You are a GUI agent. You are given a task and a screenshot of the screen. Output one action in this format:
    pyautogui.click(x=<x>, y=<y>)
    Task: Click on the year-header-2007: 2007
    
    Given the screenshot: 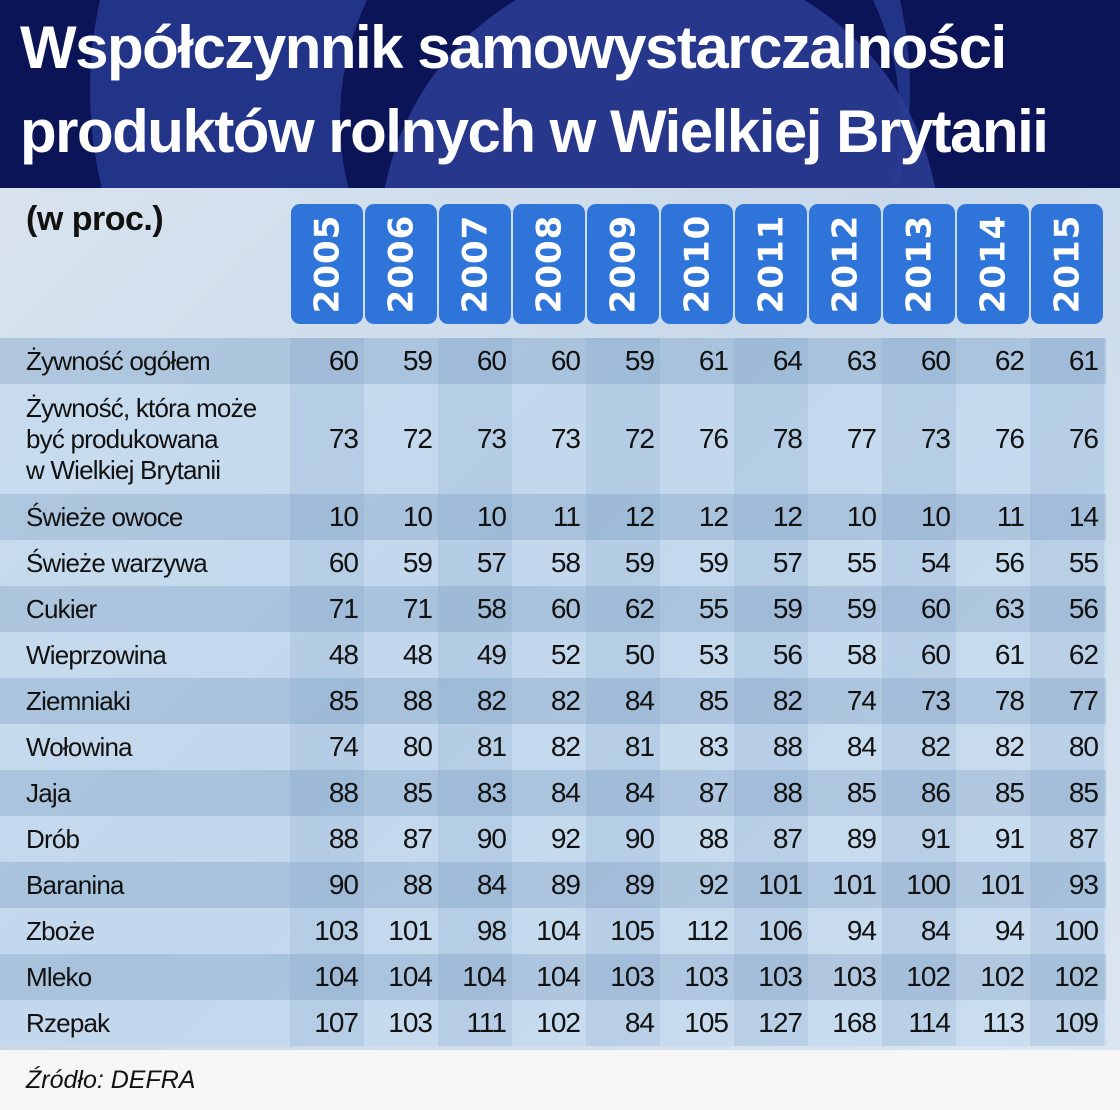 What is the action you would take?
    pyautogui.click(x=475, y=264)
    